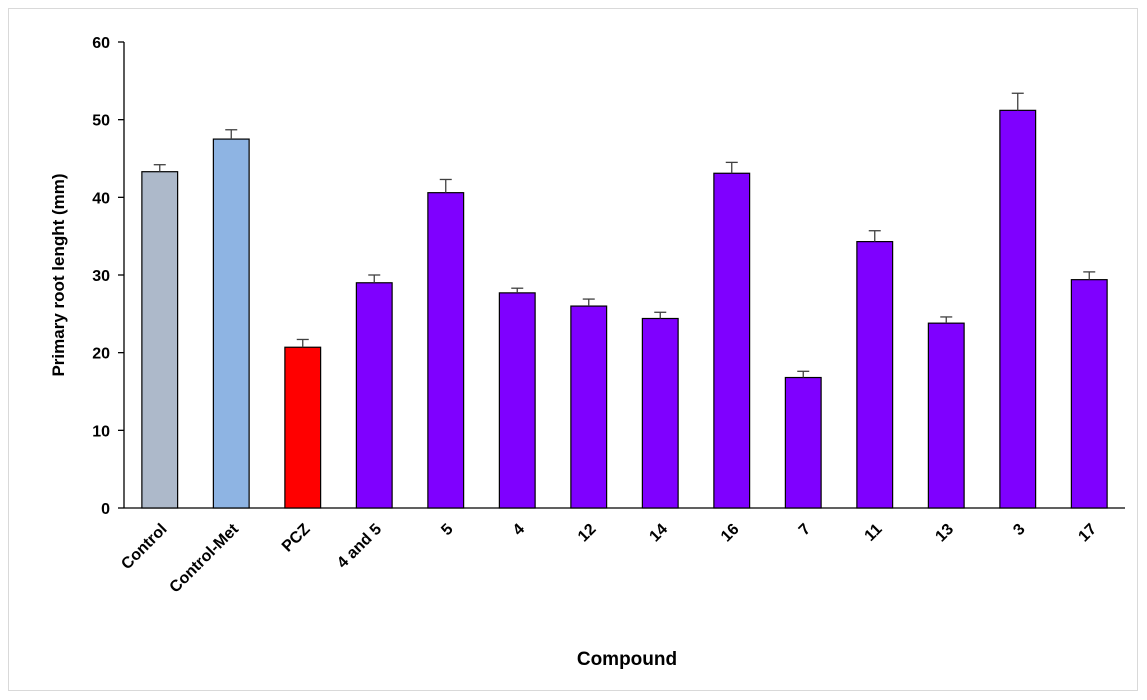 The image size is (1147, 700). What do you see at coordinates (627, 659) in the screenshot?
I see `x-axis-title: Compound` at bounding box center [627, 659].